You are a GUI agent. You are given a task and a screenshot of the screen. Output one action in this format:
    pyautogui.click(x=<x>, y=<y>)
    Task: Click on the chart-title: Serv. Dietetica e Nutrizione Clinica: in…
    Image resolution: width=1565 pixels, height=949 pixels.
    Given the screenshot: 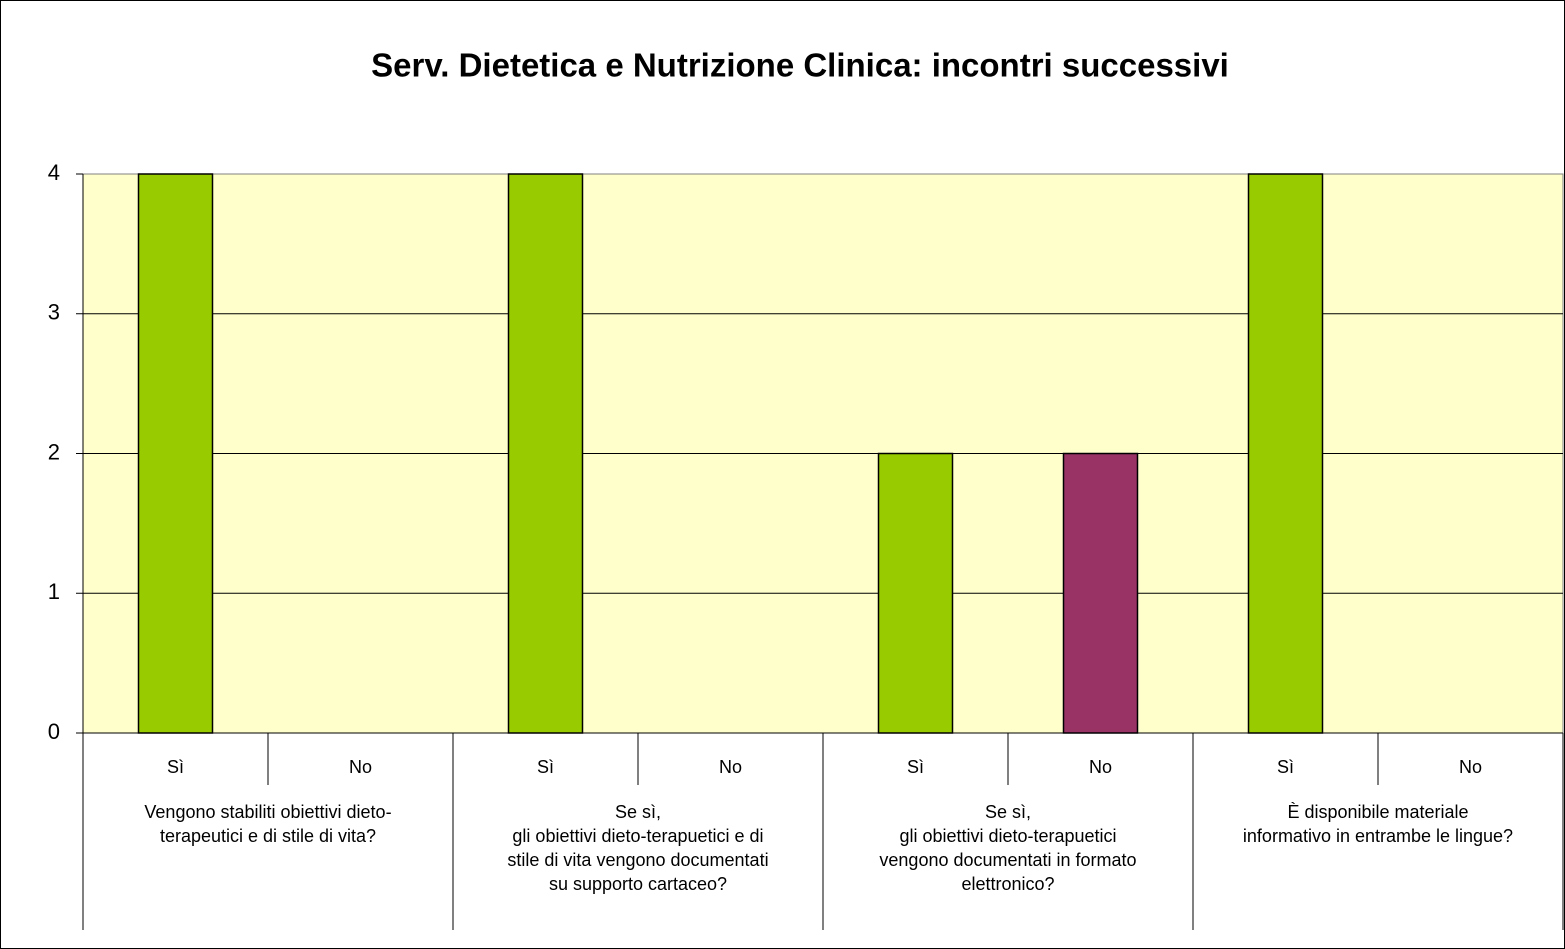 What is the action you would take?
    pyautogui.click(x=800, y=65)
    